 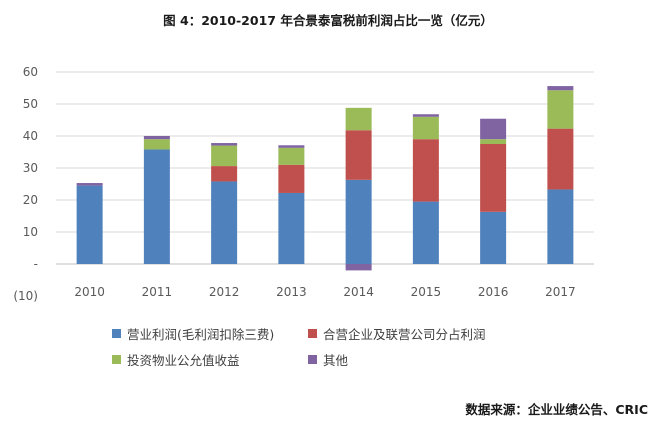 I want to click on x-tick-label: 2010, so click(x=89, y=292).